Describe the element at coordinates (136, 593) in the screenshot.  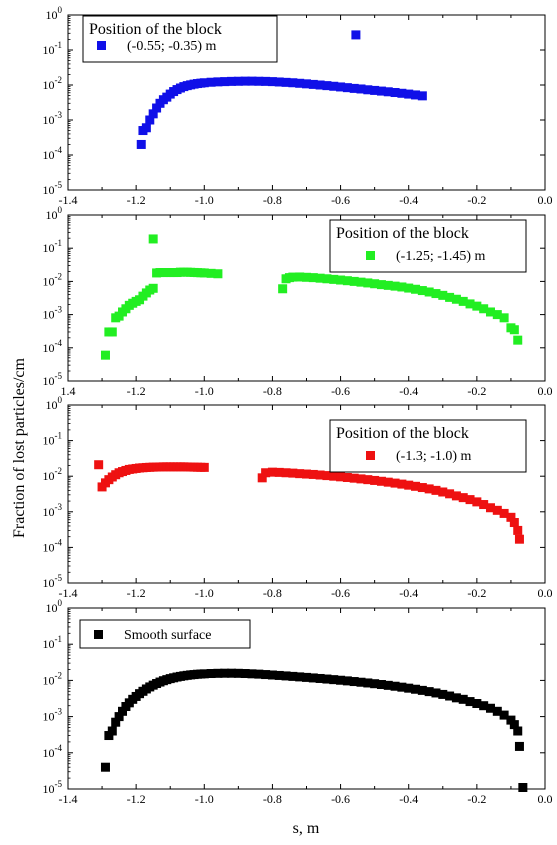
I see `x-tick-label: -1.2` at that location.